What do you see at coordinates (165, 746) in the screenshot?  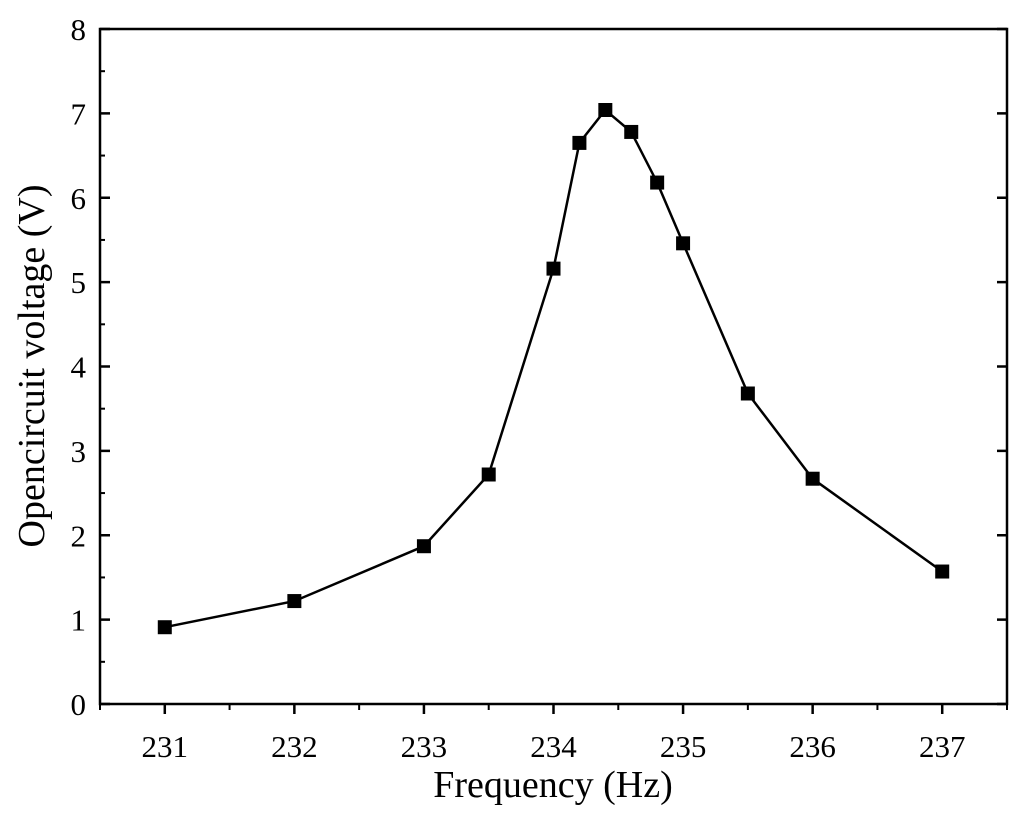 I see `x-tick-label: 231` at bounding box center [165, 746].